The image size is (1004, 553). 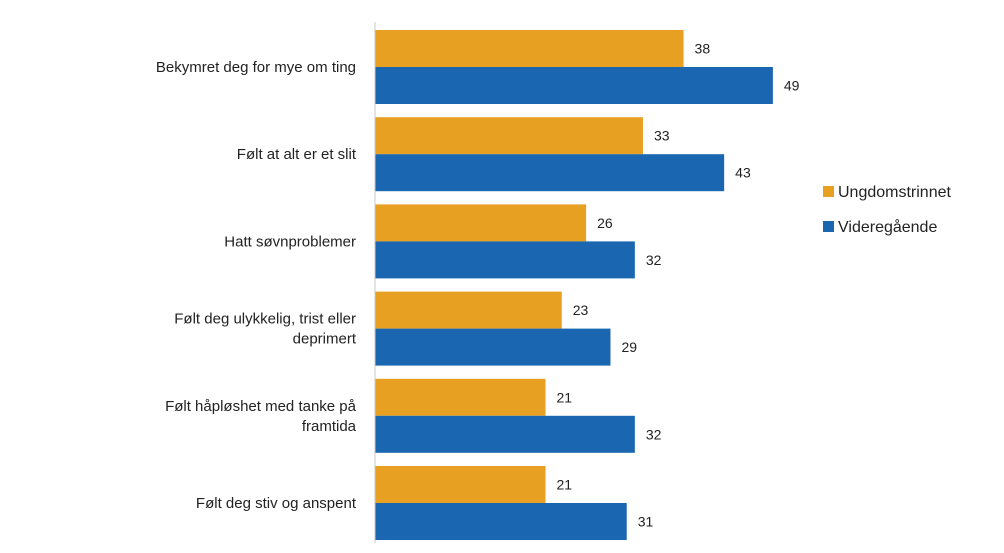 I want to click on data-label: 38, so click(x=703, y=49).